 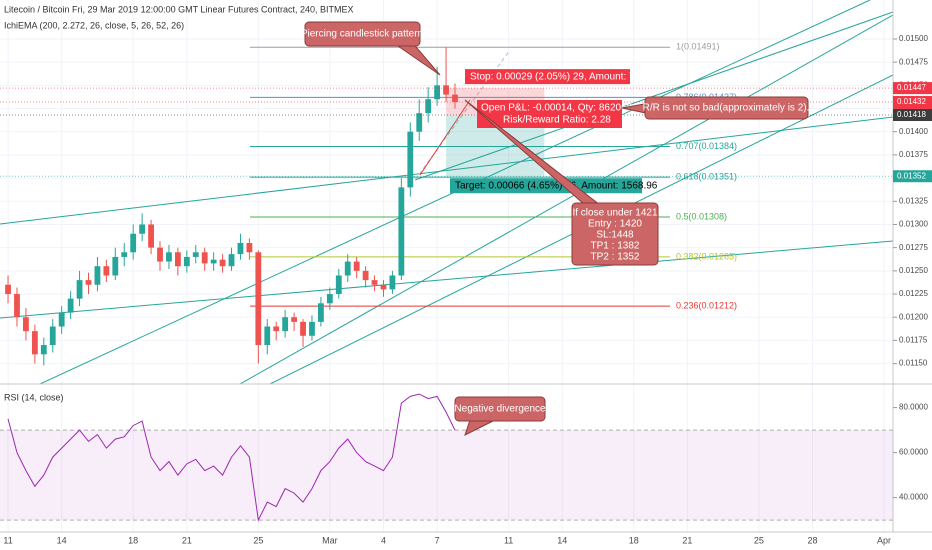 I want to click on x-tick-label: Apr, so click(x=884, y=540).